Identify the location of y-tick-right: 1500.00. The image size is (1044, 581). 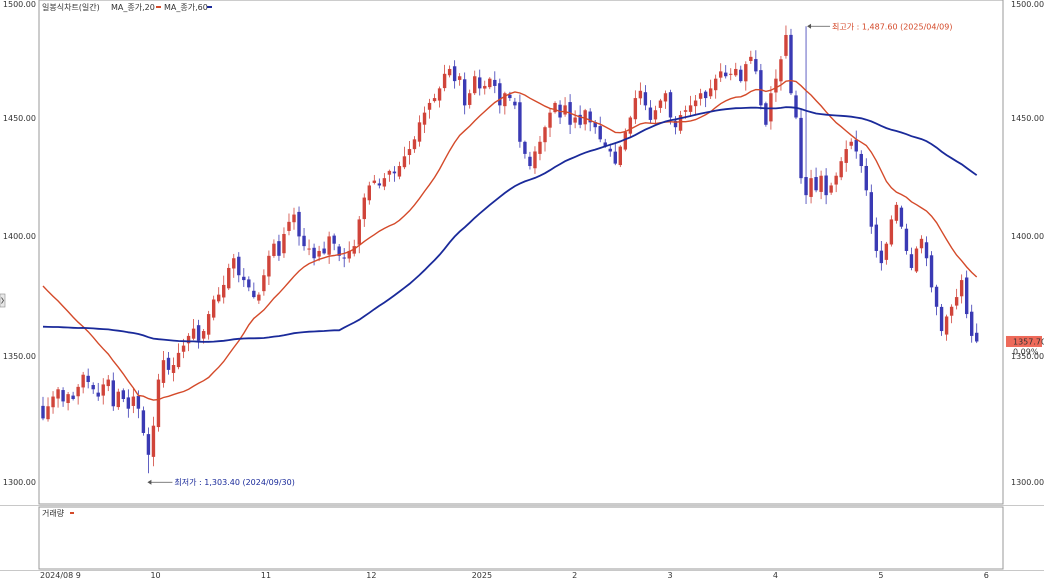
(1027, 4).